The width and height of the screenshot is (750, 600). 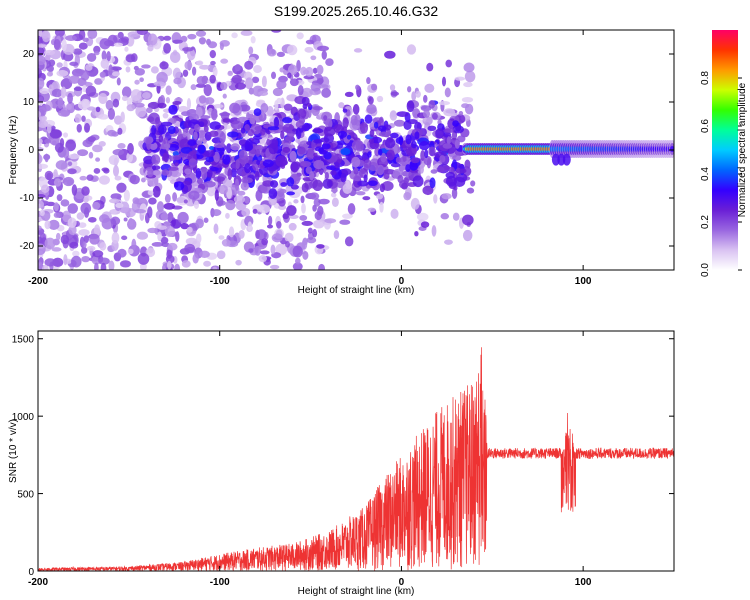 What do you see at coordinates (25, 495) in the screenshot?
I see `snr-y-tick-label: 500` at bounding box center [25, 495].